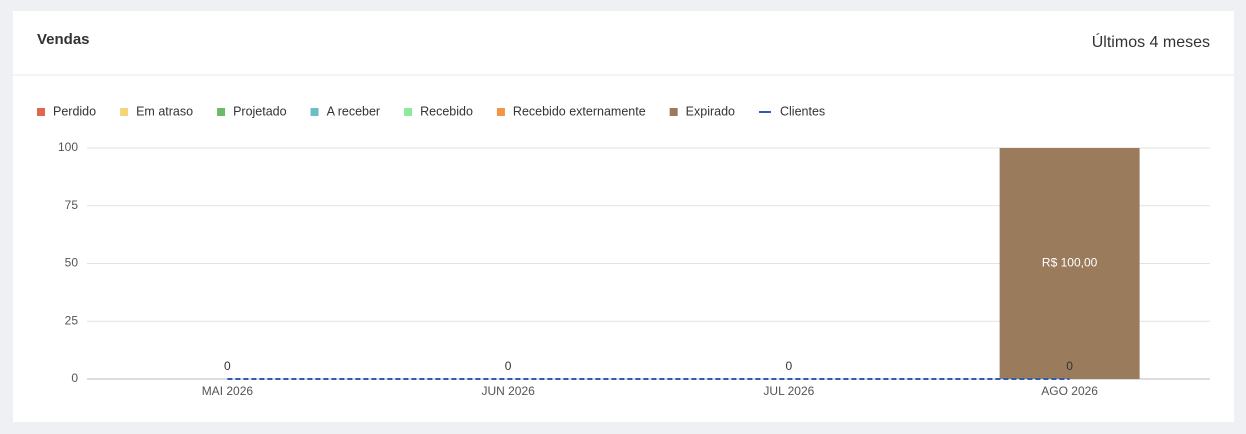  I want to click on legend-label: A receber, so click(354, 111).